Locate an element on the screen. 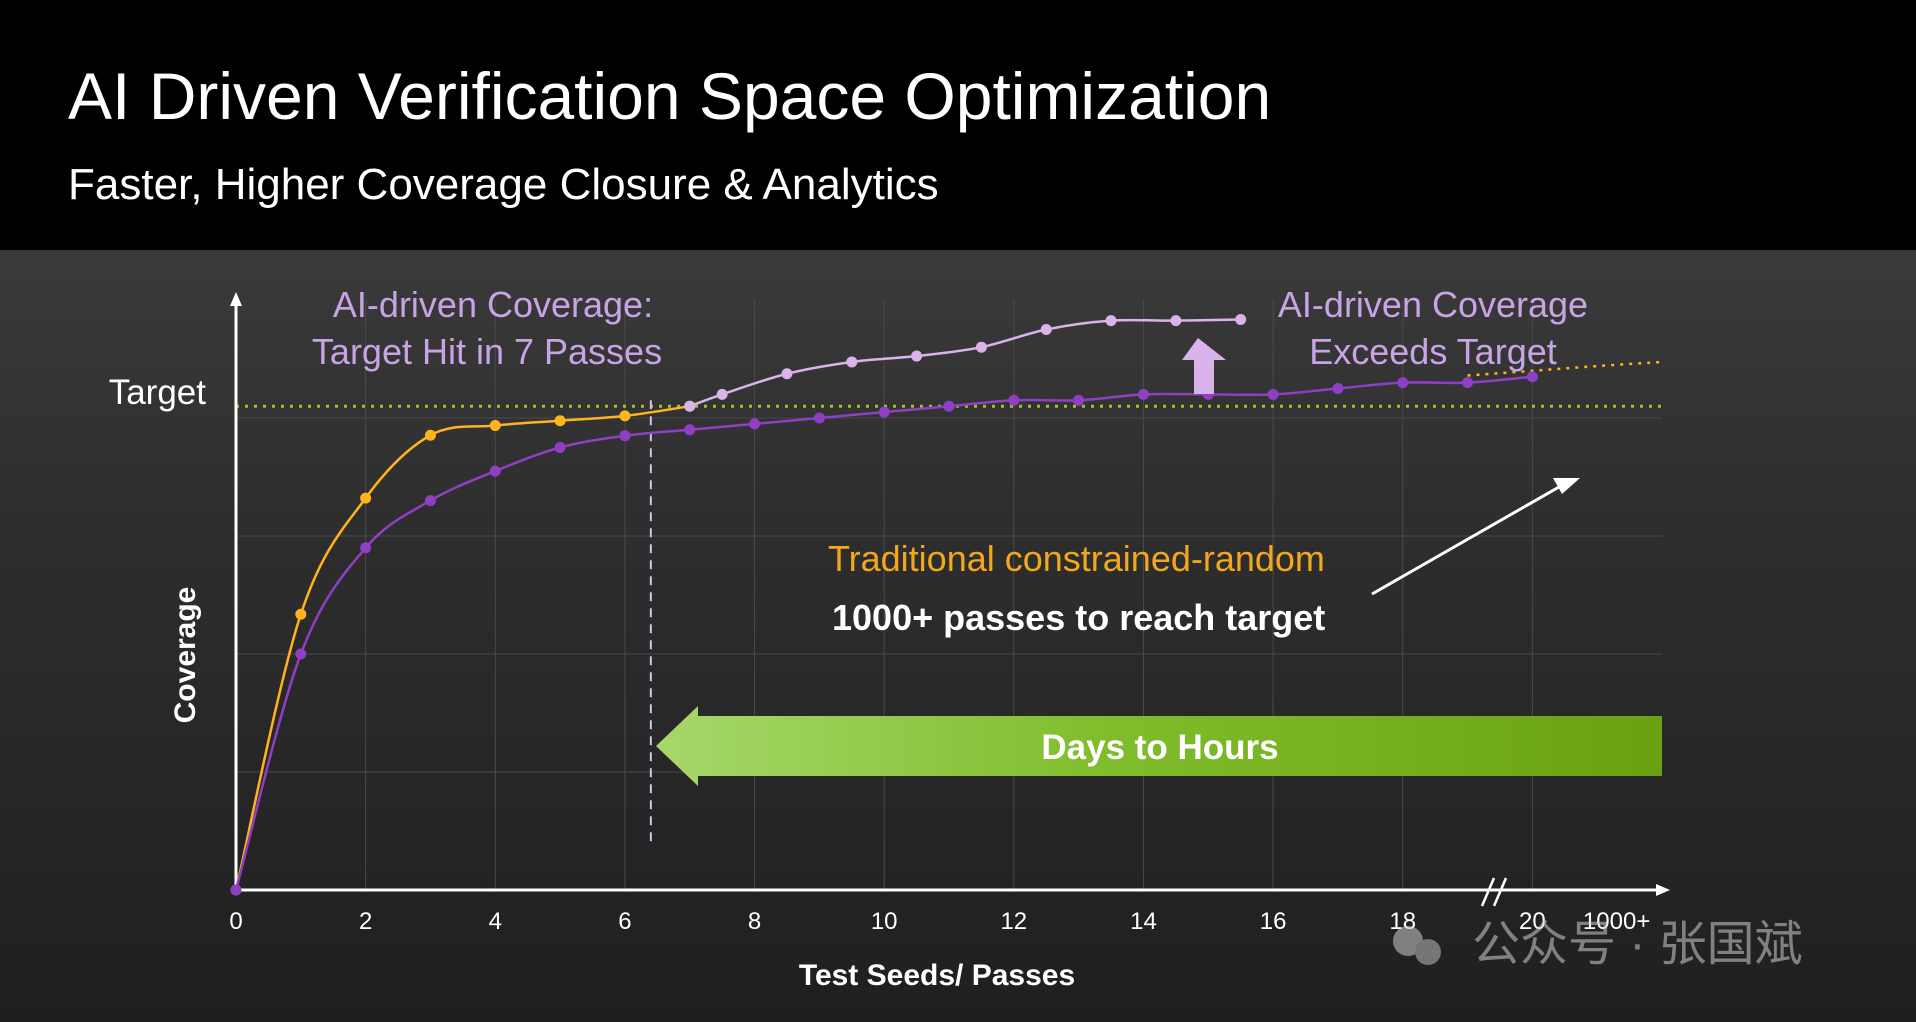 This screenshot has height=1022, width=1916. x-tick-label: 0 is located at coordinates (235, 921).